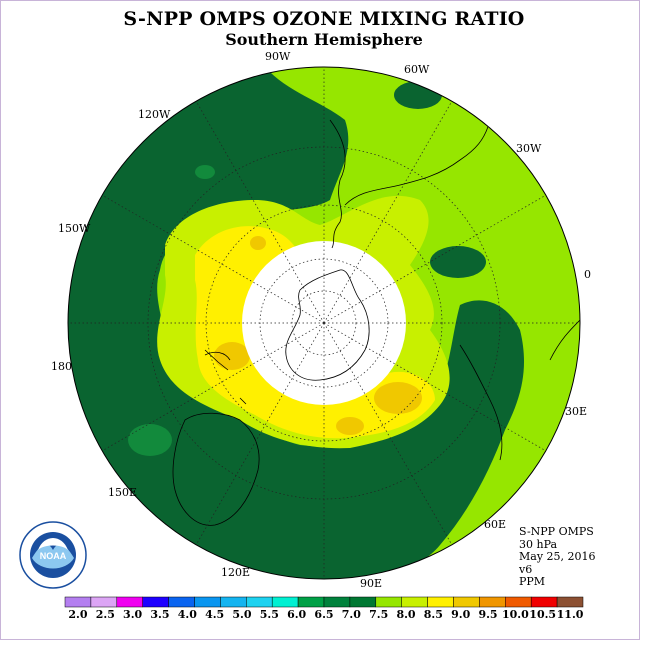 The image size is (648, 648). Describe the element at coordinates (405, 614) in the screenshot. I see `colorbar-tick-label: 8.0` at that location.